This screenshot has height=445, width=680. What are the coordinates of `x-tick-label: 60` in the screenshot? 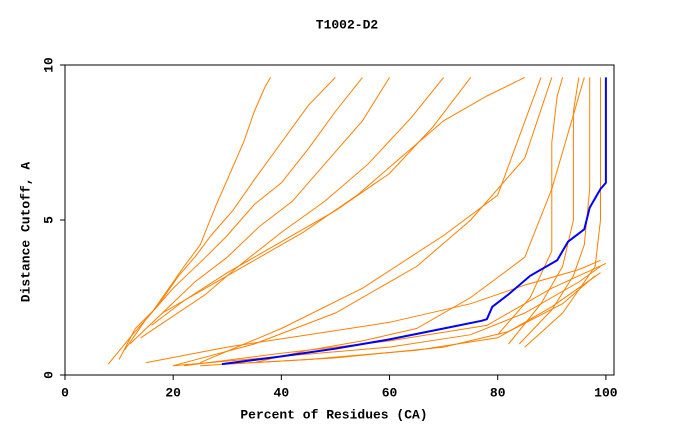 It's located at (390, 392).